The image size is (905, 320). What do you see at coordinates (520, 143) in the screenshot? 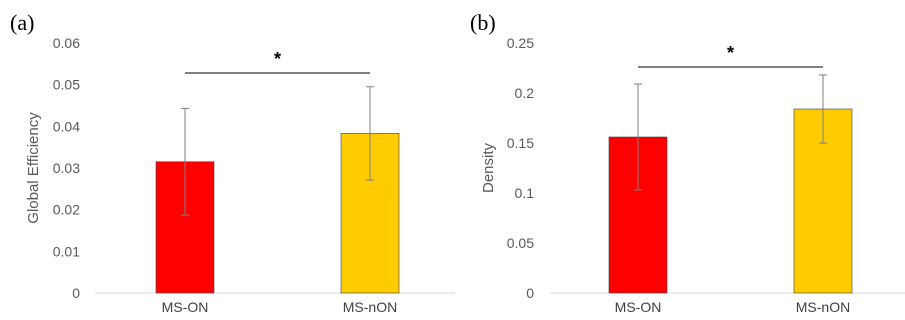
I see `y-tick-label: 0.15` at bounding box center [520, 143].